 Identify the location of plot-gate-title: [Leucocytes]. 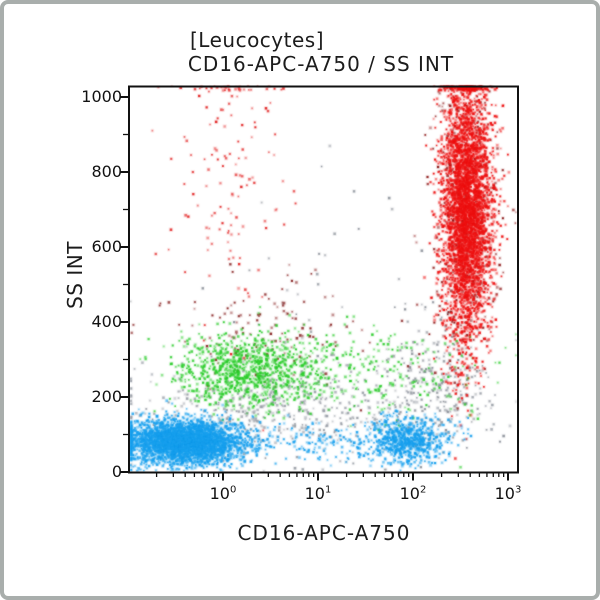
(257, 40).